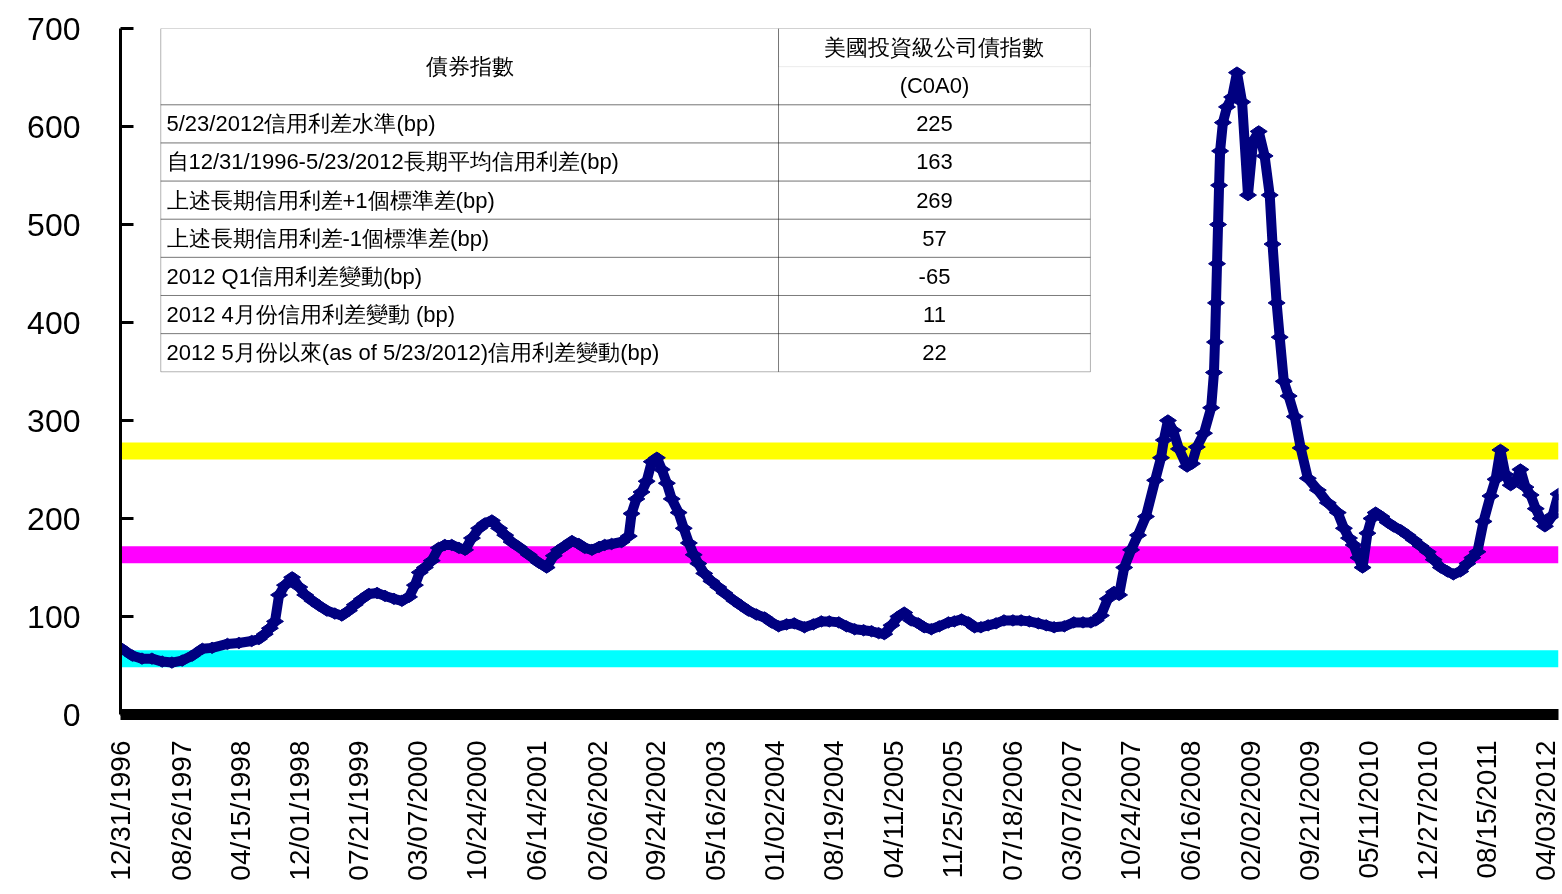 This screenshot has width=1562, height=894. I want to click on annotation: 5/23/2012信用利差水準(bp), so click(301, 124).